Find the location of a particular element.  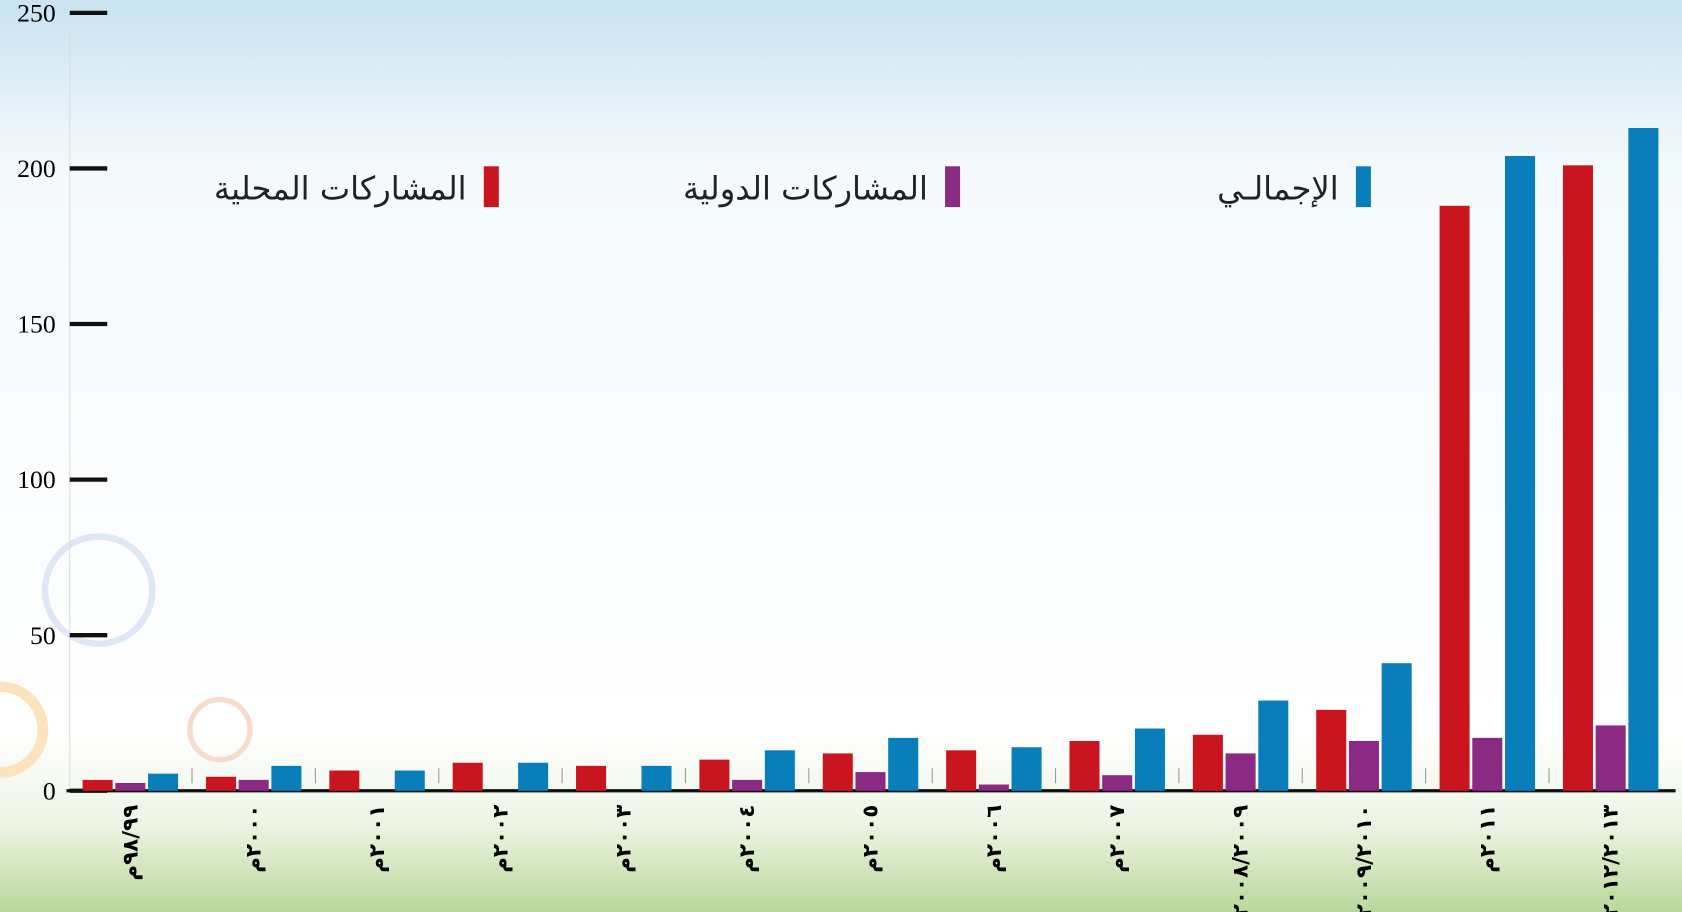

x-tick-label: ٢٠٠٦م is located at coordinates (994, 839).